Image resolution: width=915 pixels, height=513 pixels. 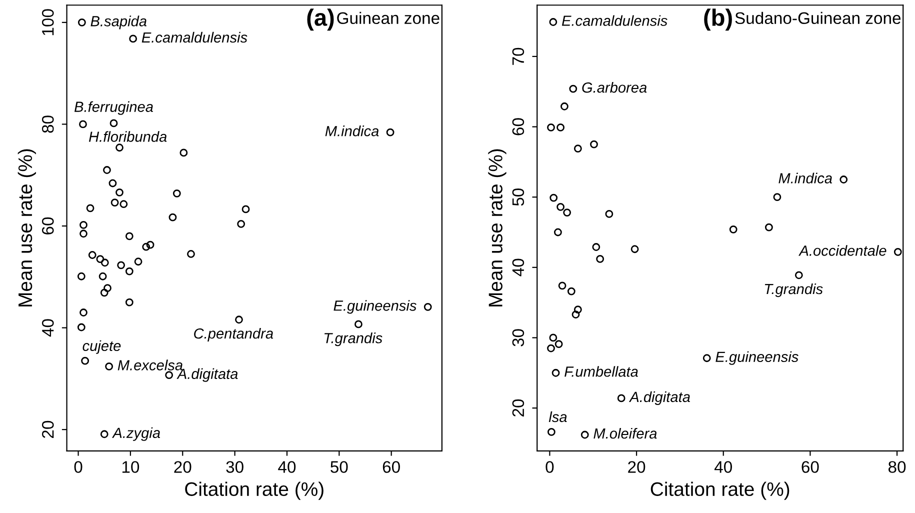 I want to click on x-tick-label: 10, so click(x=131, y=467).